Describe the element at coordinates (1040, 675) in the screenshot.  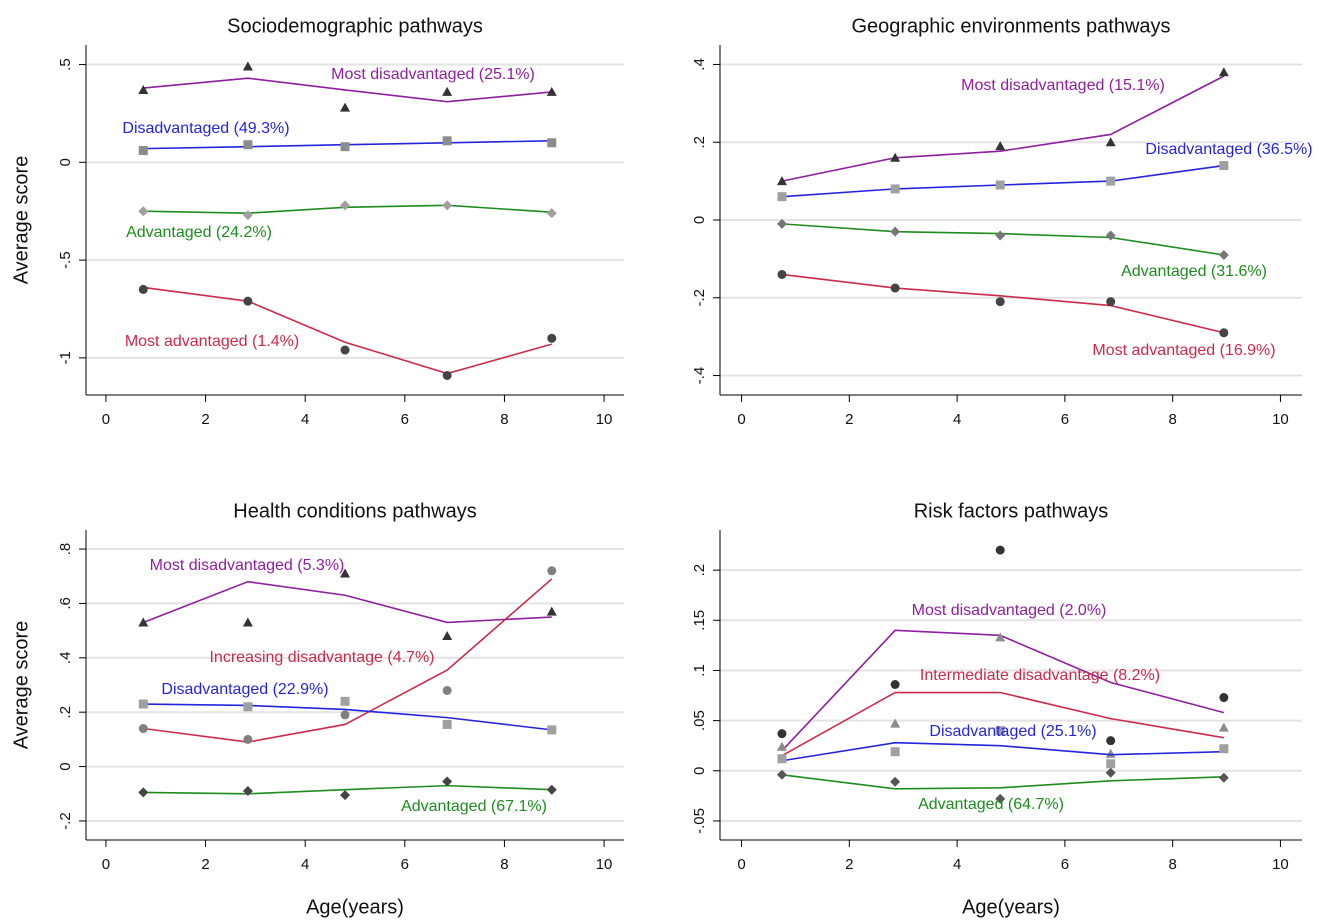
I see `series-label: Intermediate disadvantage (8.2%)` at that location.